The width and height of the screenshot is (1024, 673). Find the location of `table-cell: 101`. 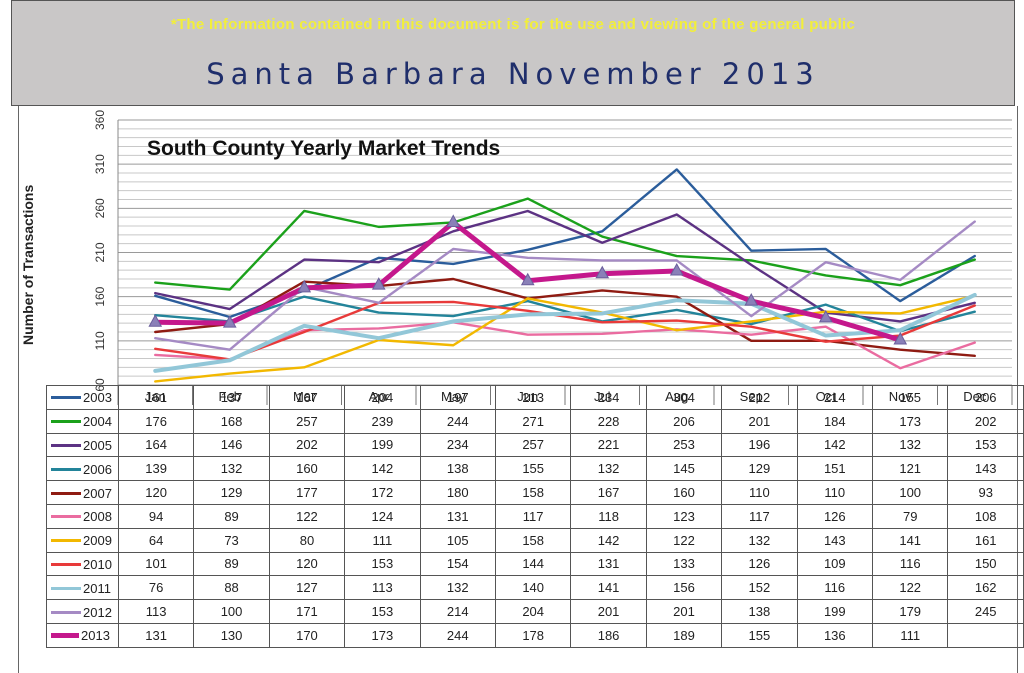

table-cell: 101 is located at coordinates (156, 564).